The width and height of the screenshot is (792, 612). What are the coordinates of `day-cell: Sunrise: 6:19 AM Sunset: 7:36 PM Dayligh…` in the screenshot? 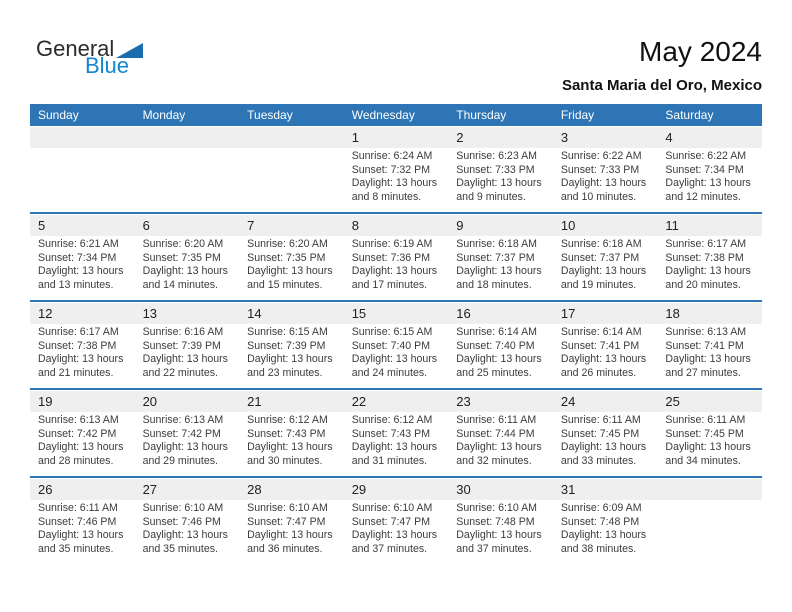 It's located at (396, 267).